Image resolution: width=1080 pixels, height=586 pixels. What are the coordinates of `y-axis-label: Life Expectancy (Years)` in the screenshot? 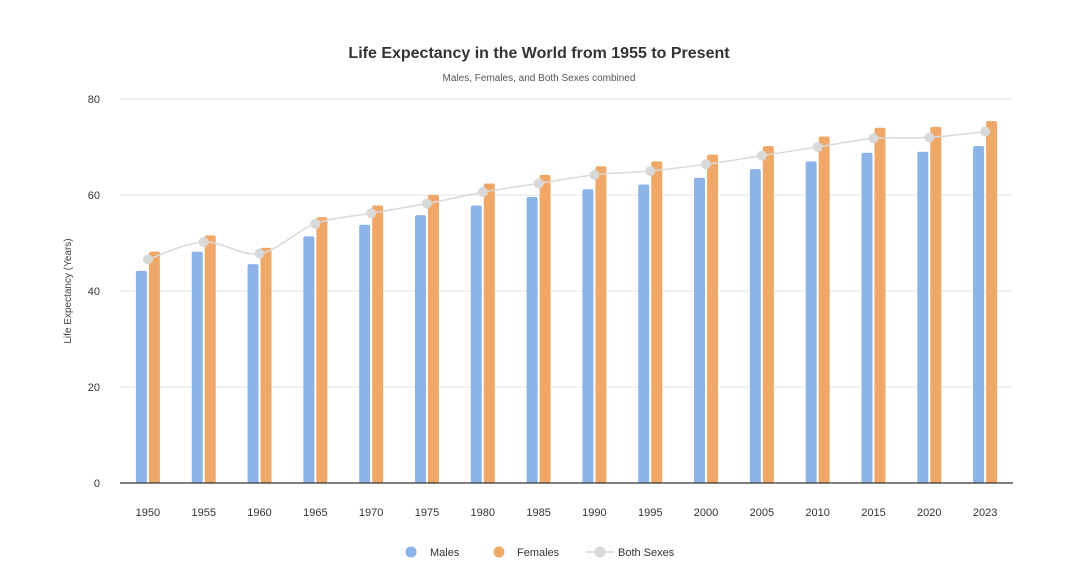 It's located at (68, 290).